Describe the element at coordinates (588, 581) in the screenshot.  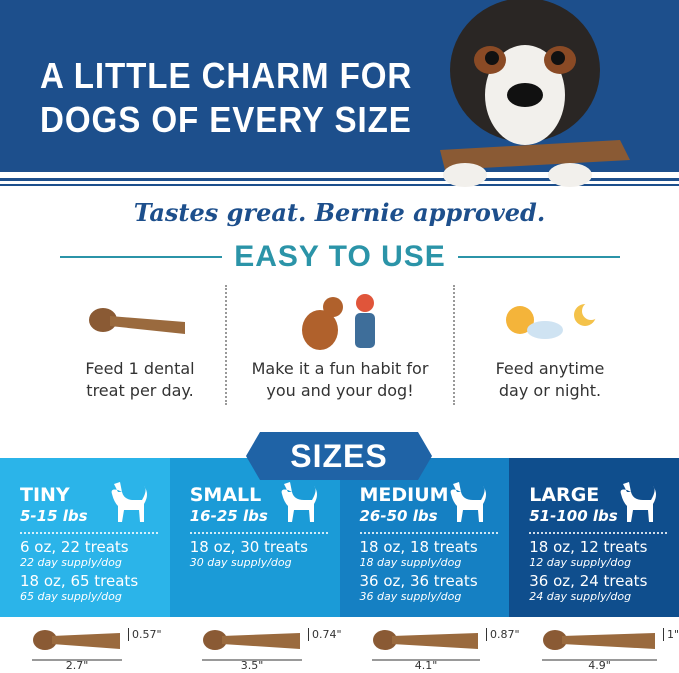
I see `pack-size: 36 oz, 24 treats` at that location.